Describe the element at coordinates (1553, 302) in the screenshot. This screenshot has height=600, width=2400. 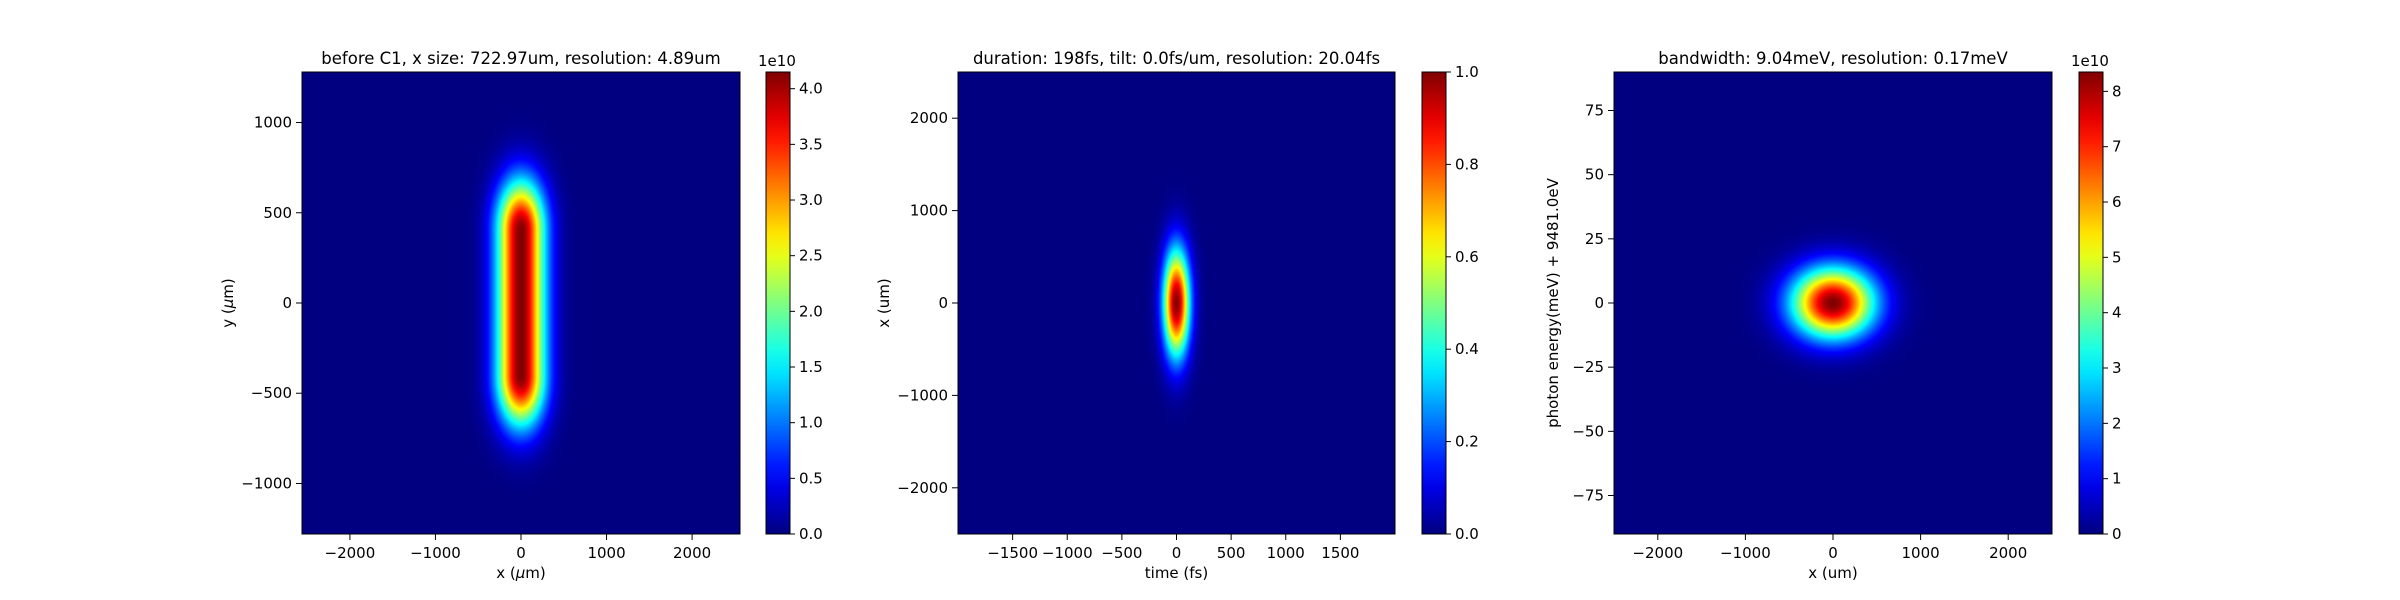
I see `y-axis-label: photon energy(meV) + 9481.0eV` at that location.